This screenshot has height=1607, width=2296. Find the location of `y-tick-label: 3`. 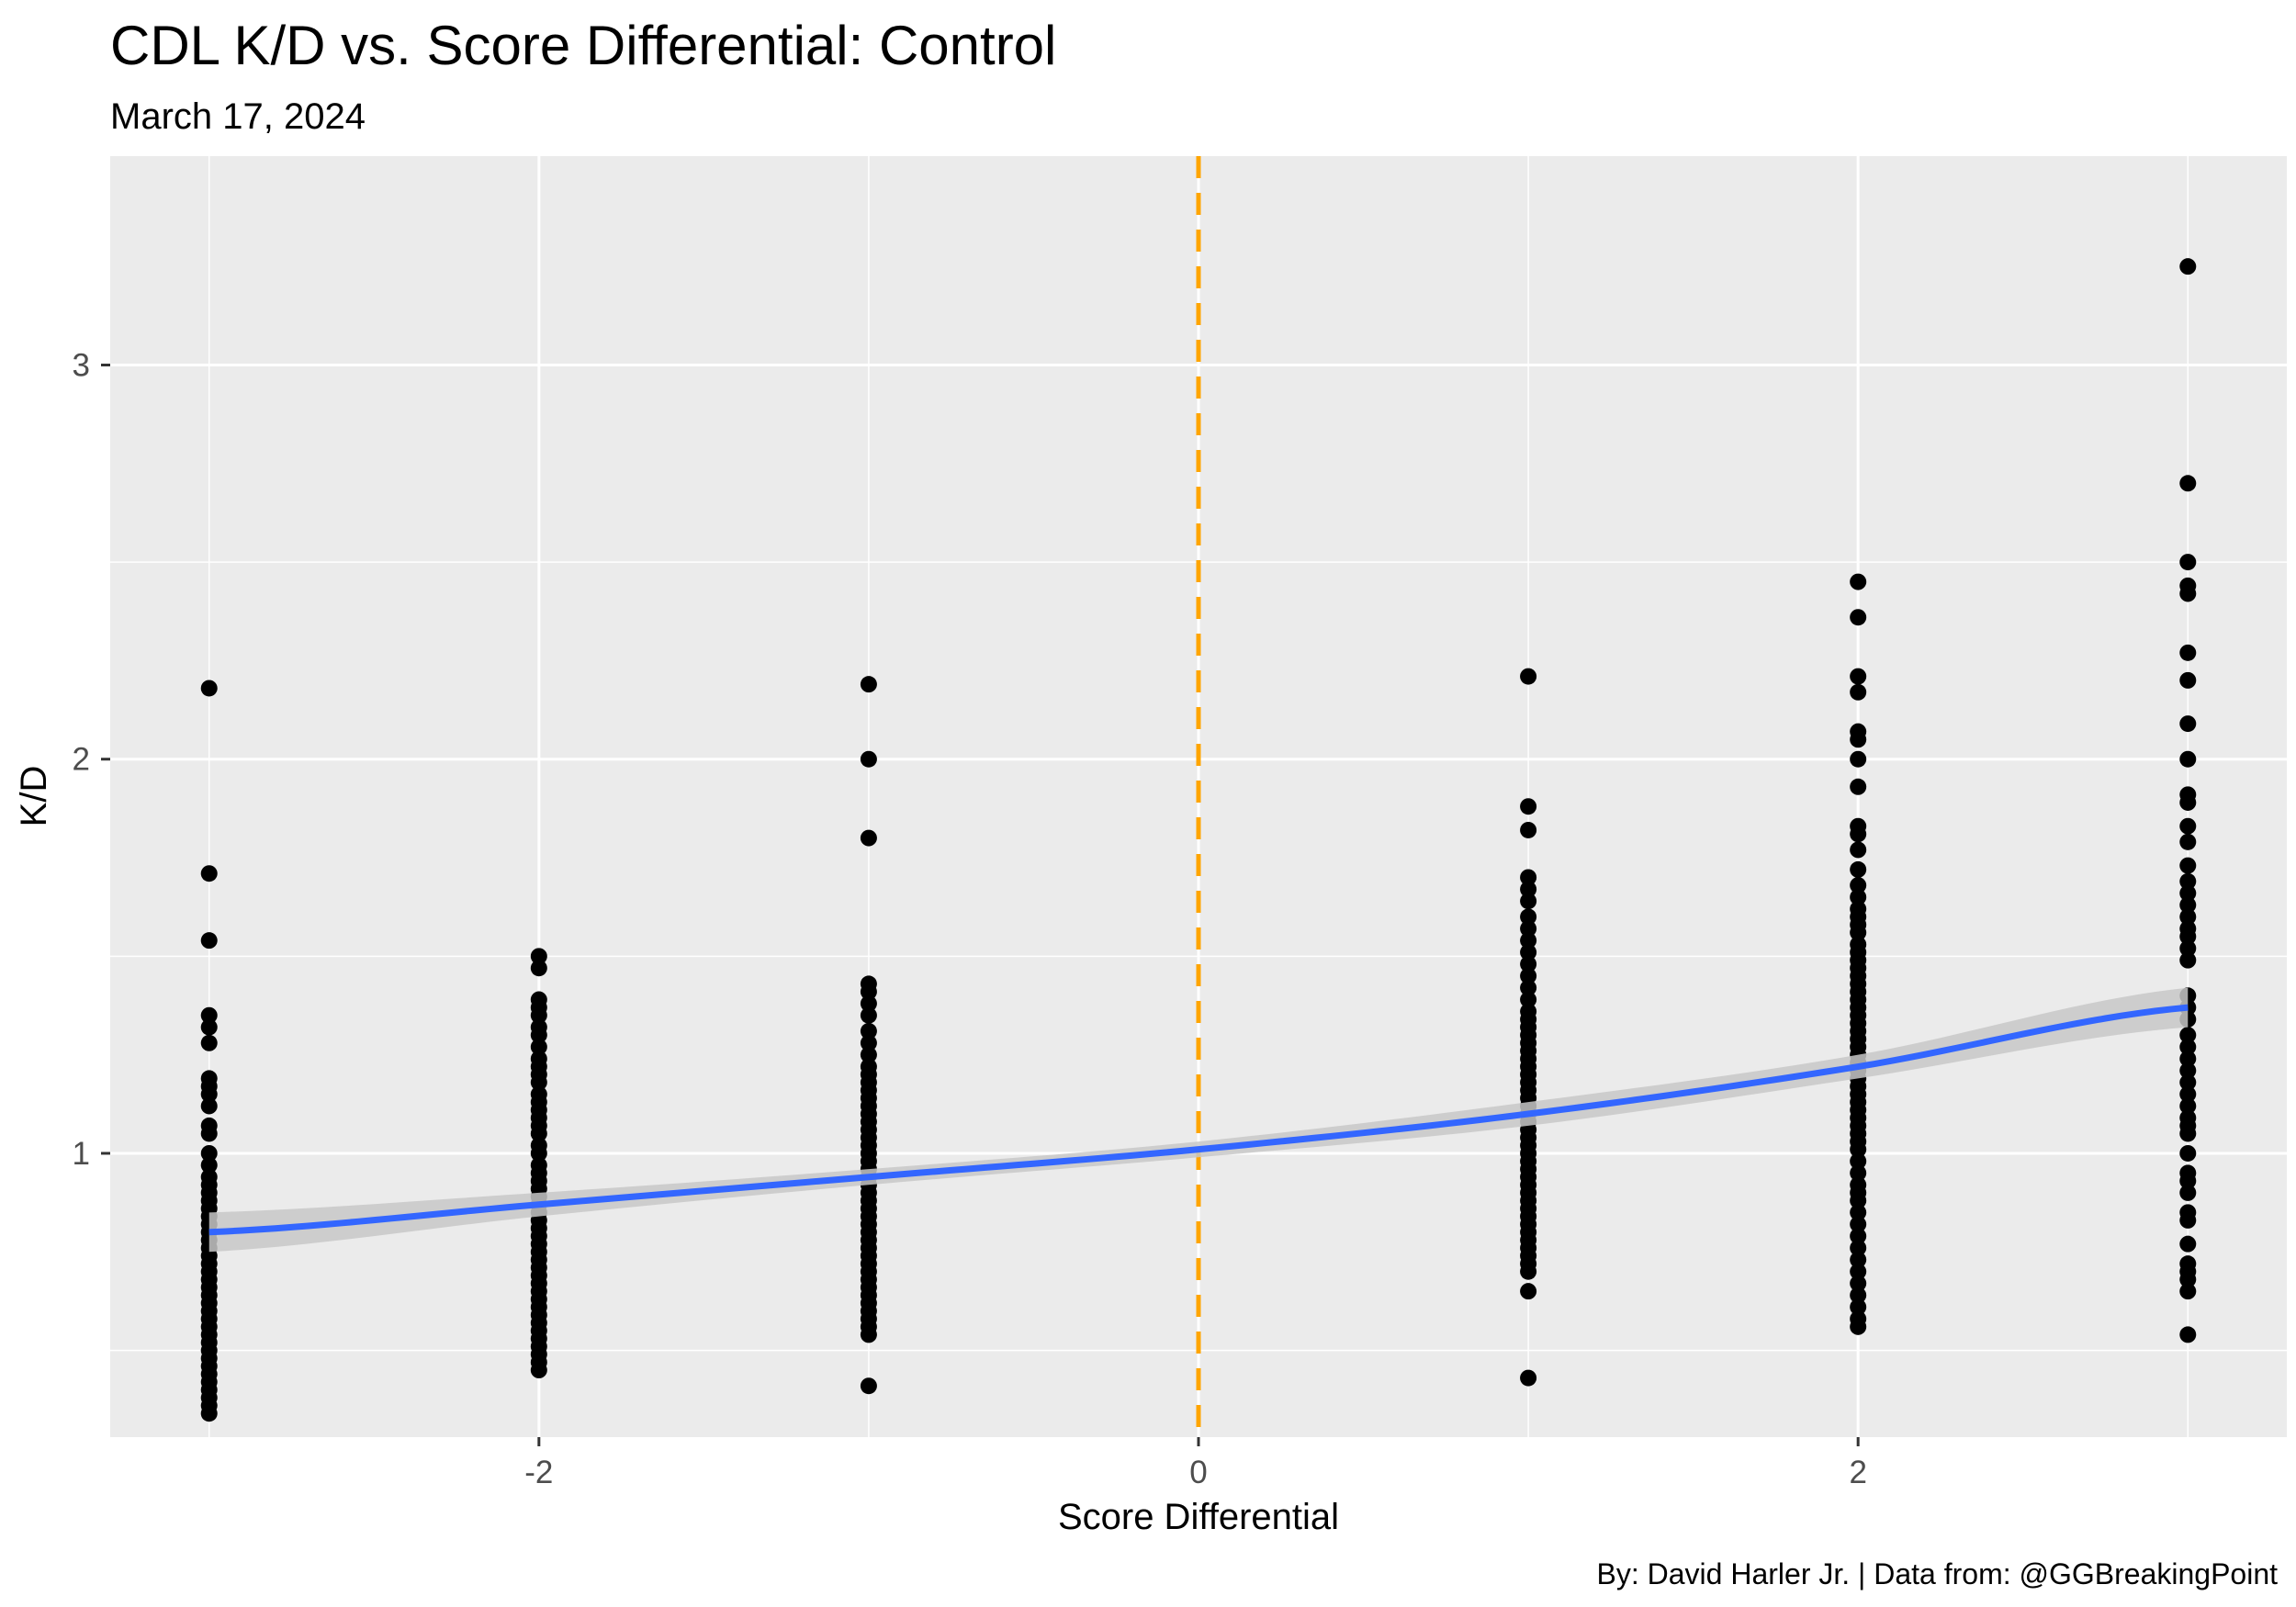

y-tick-label: 3 is located at coordinates (82, 365).